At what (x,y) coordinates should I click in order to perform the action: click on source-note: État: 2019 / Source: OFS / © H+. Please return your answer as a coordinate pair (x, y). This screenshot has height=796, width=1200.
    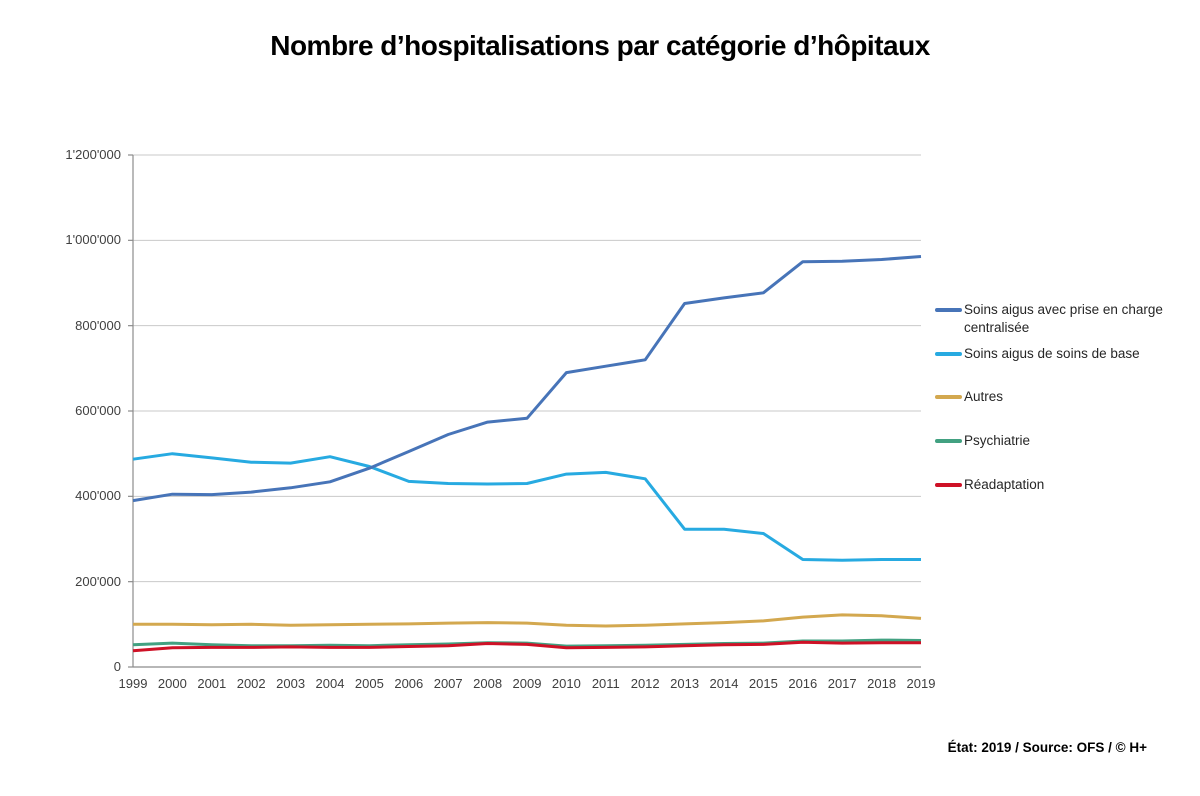
    Looking at the image, I should click on (1047, 747).